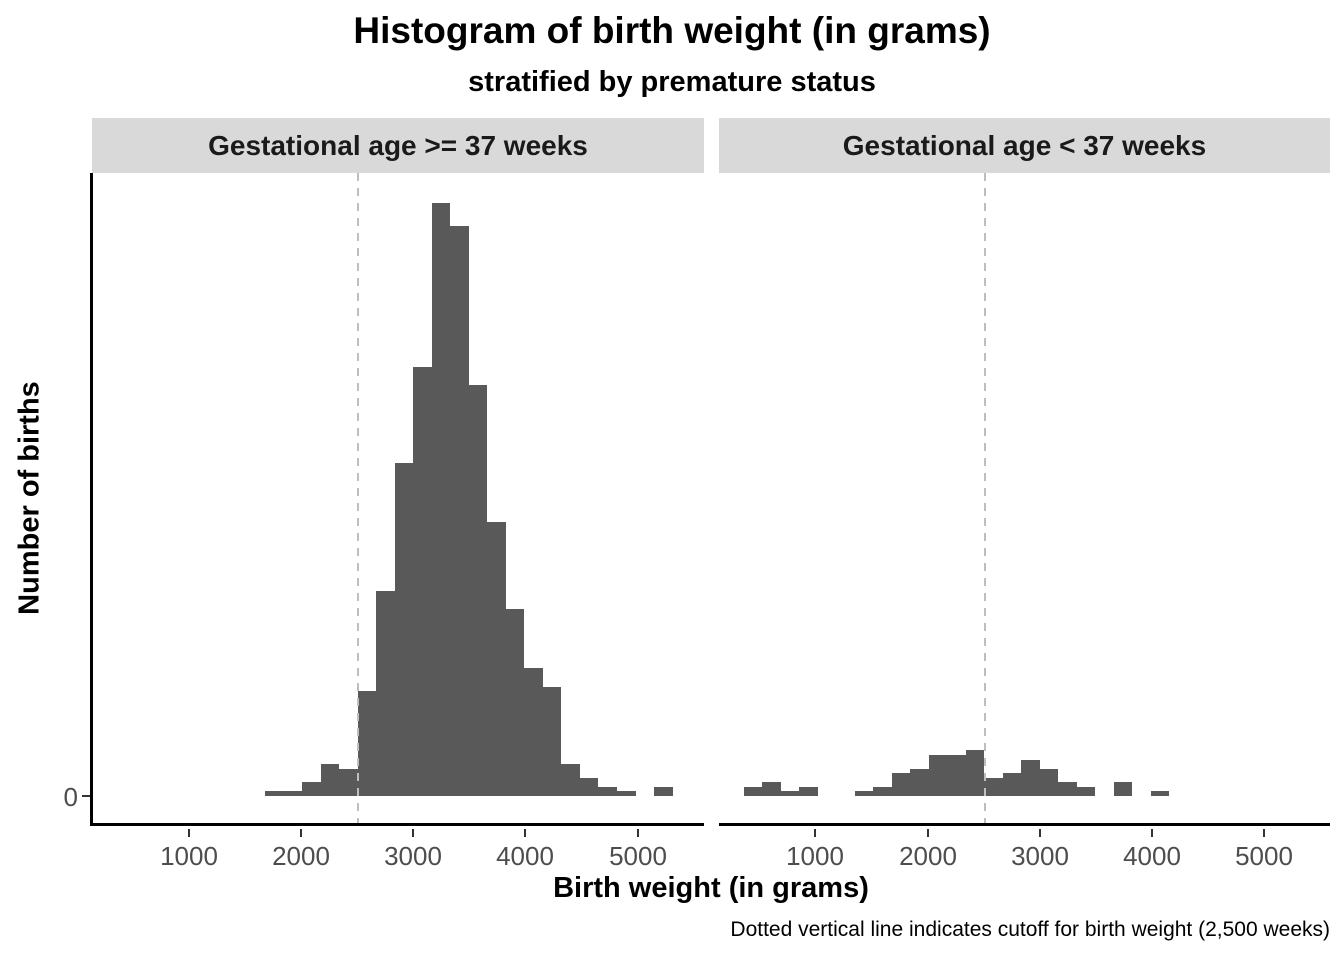 This screenshot has width=1344, height=960. What do you see at coordinates (672, 82) in the screenshot?
I see `chart-subtitle: stratified by premature status` at bounding box center [672, 82].